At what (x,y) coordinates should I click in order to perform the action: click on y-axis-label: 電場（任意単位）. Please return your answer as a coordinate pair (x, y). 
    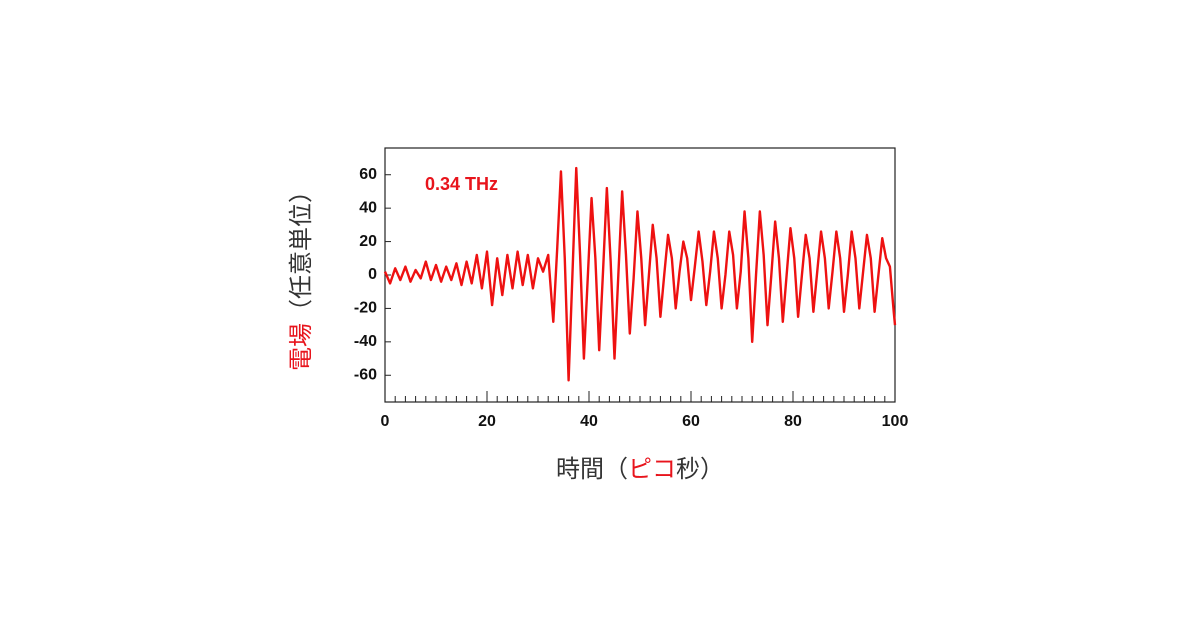
    Looking at the image, I should click on (301, 275).